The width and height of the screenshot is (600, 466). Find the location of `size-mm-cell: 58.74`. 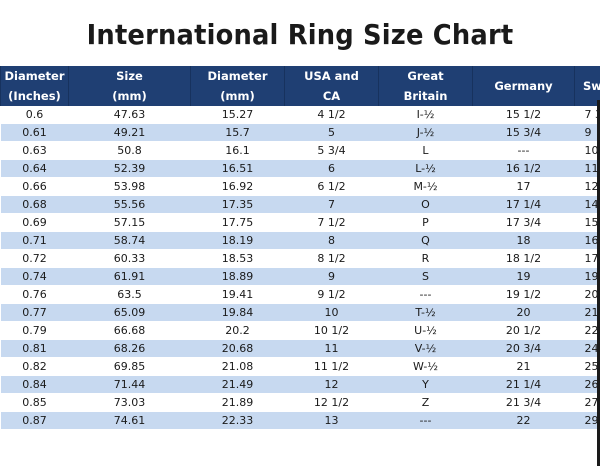

size-mm-cell: 58.74 is located at coordinates (129, 240).